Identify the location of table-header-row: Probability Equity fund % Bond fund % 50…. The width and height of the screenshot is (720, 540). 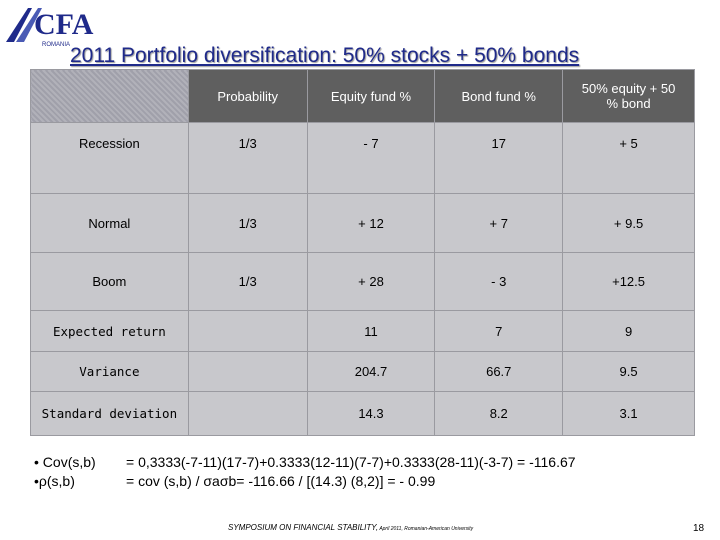
(362, 96).